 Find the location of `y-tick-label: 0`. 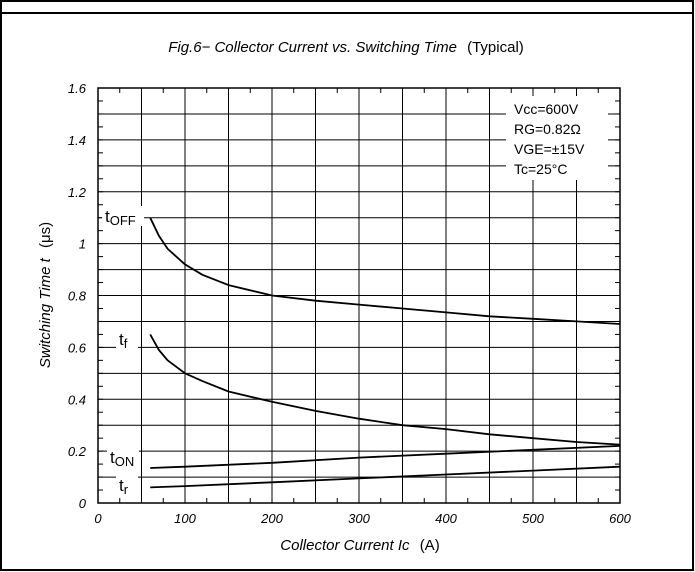

y-tick-label: 0 is located at coordinates (83, 503).